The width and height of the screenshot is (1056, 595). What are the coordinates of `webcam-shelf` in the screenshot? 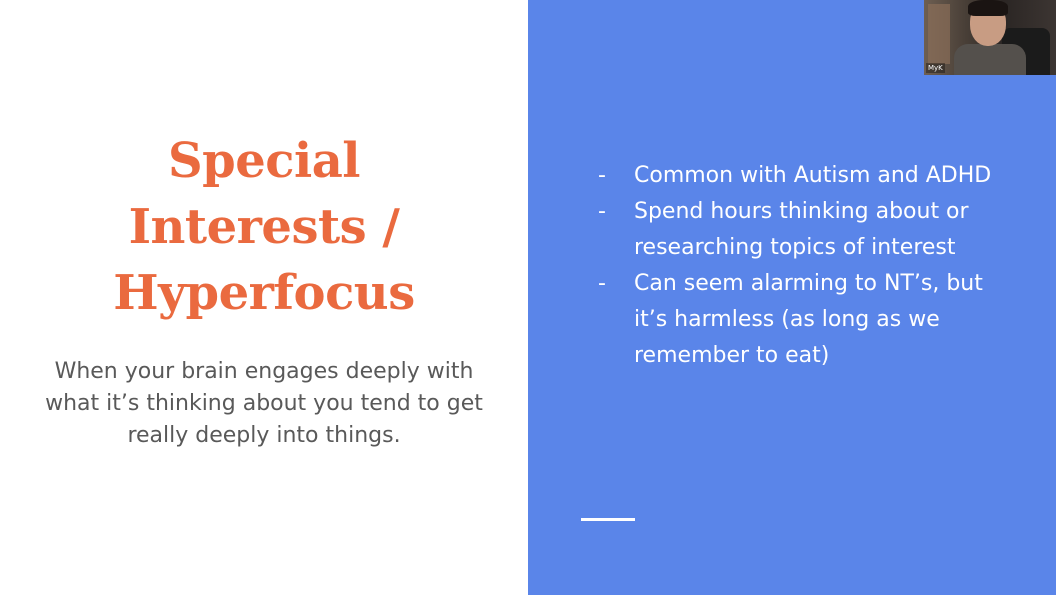 It's located at (939, 34).